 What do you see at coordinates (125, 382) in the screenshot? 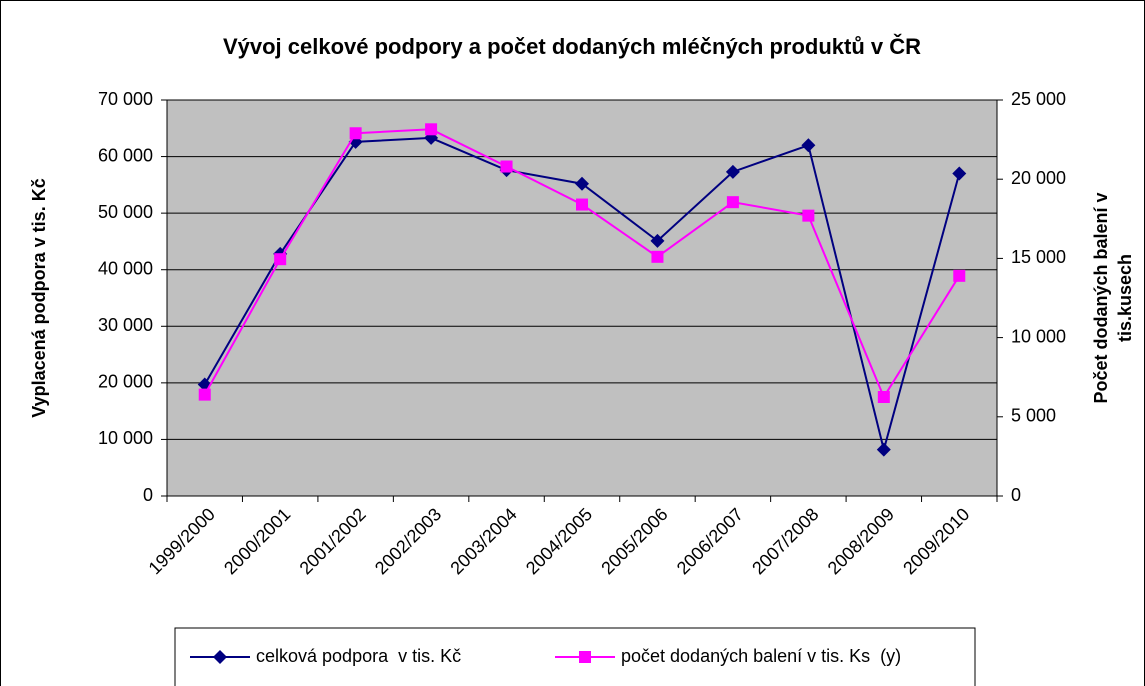
I see `y-tick-label: 20 000` at bounding box center [125, 382].